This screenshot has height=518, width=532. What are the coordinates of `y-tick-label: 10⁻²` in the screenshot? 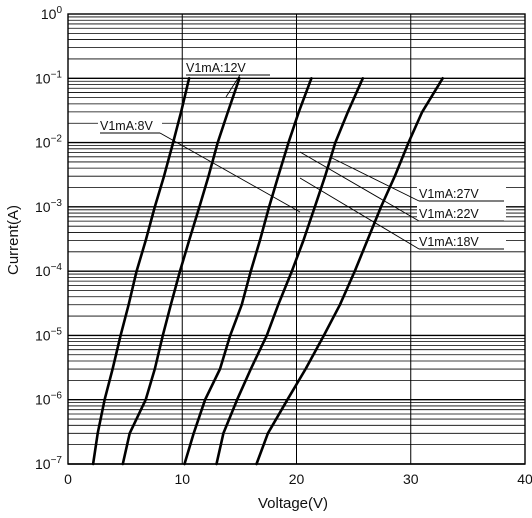 It's located at (48, 142).